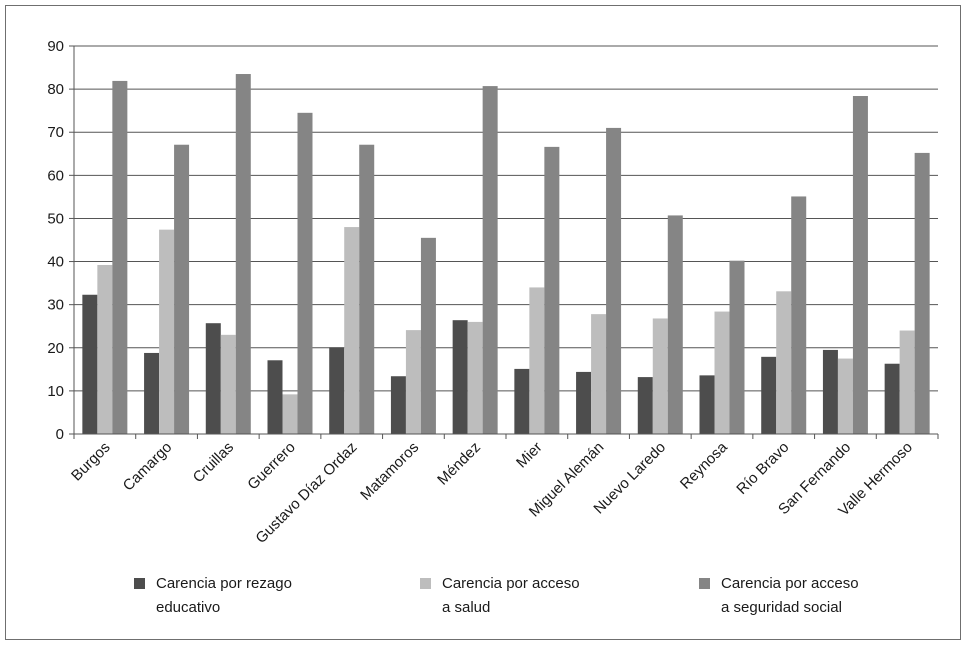 The image size is (967, 646). I want to click on y-tick-label: 80, so click(55, 89).